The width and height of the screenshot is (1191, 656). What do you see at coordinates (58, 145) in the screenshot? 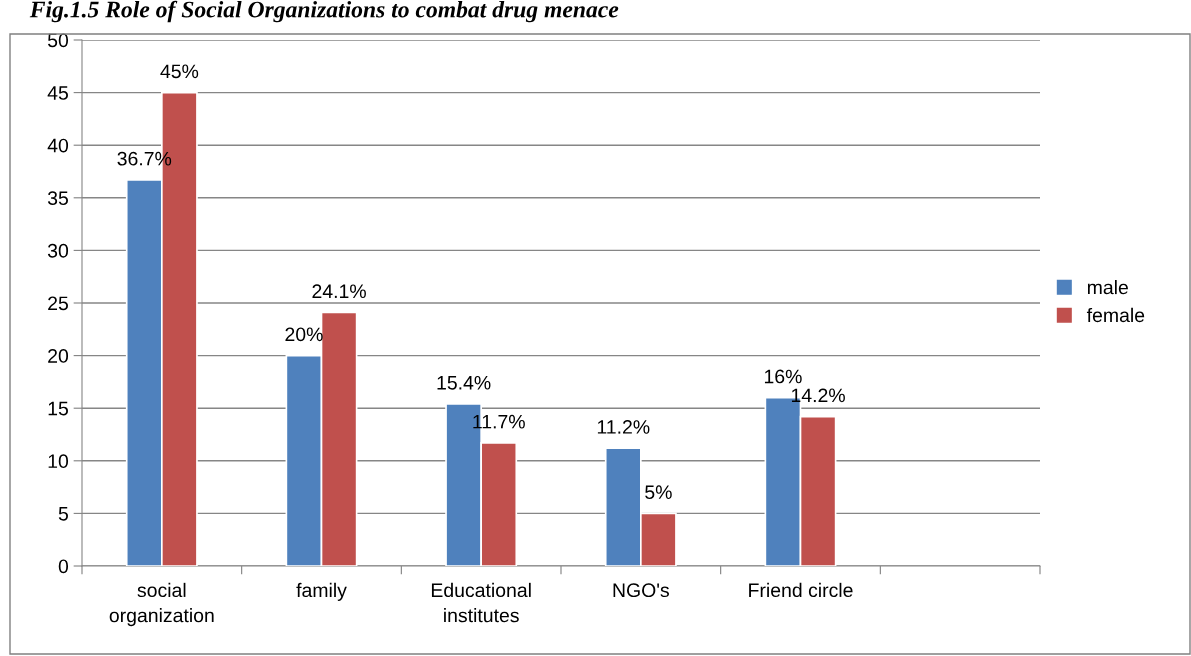
I see `y-tick-label: 40` at bounding box center [58, 145].